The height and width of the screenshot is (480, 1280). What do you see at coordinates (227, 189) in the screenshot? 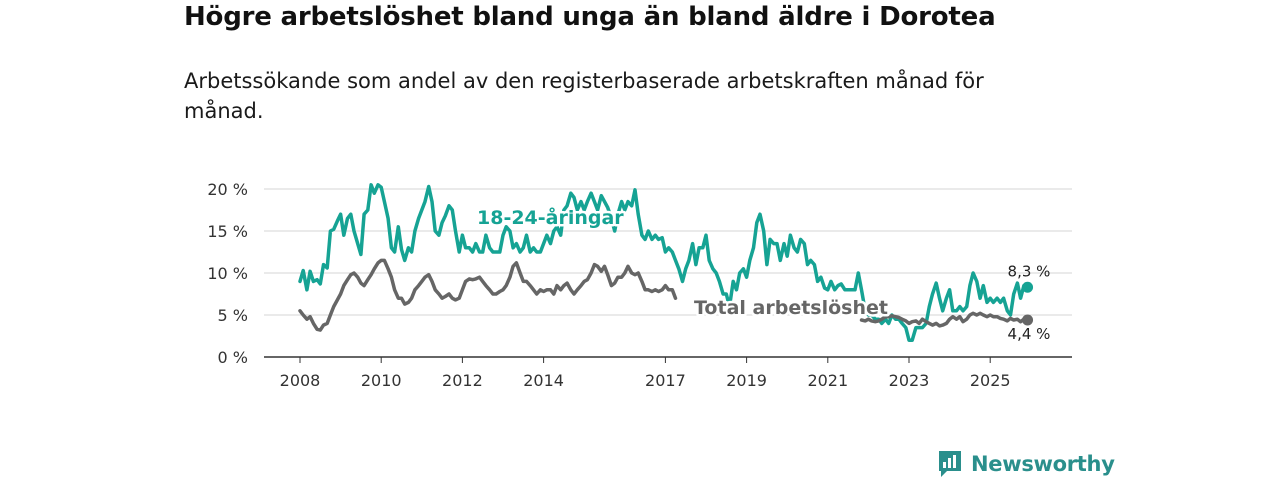
I see `y-tick-label: 20 %` at bounding box center [227, 189].